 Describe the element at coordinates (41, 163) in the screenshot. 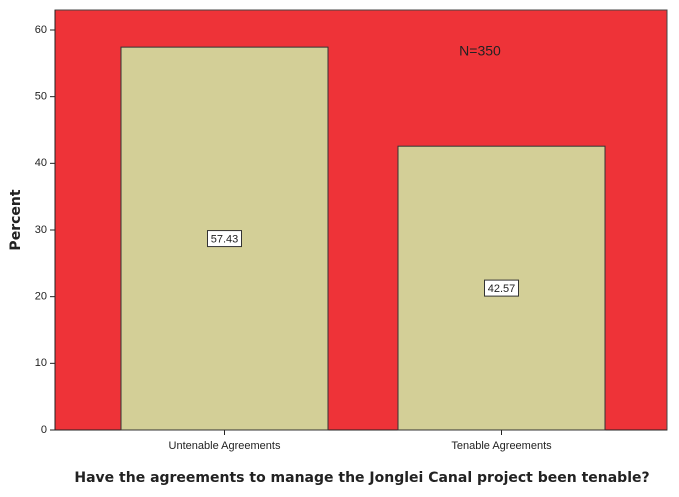

I see `y-tick-label: 40` at that location.